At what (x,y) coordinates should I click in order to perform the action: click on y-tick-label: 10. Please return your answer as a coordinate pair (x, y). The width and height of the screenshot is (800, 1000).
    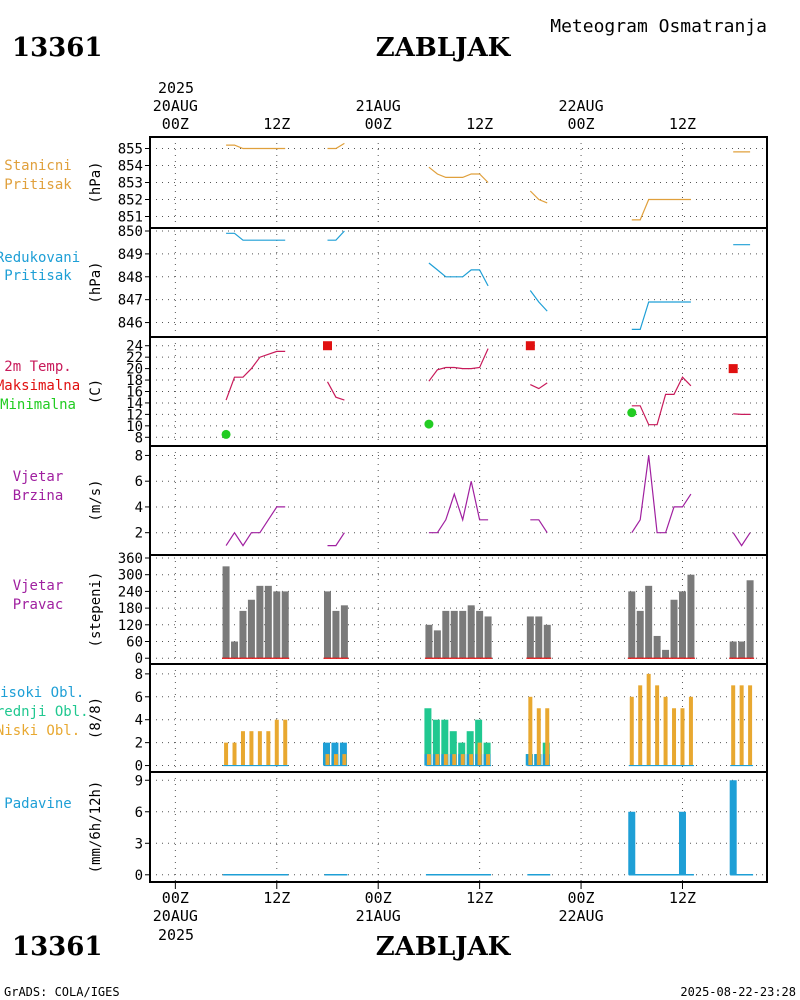
    Looking at the image, I should click on (134, 427).